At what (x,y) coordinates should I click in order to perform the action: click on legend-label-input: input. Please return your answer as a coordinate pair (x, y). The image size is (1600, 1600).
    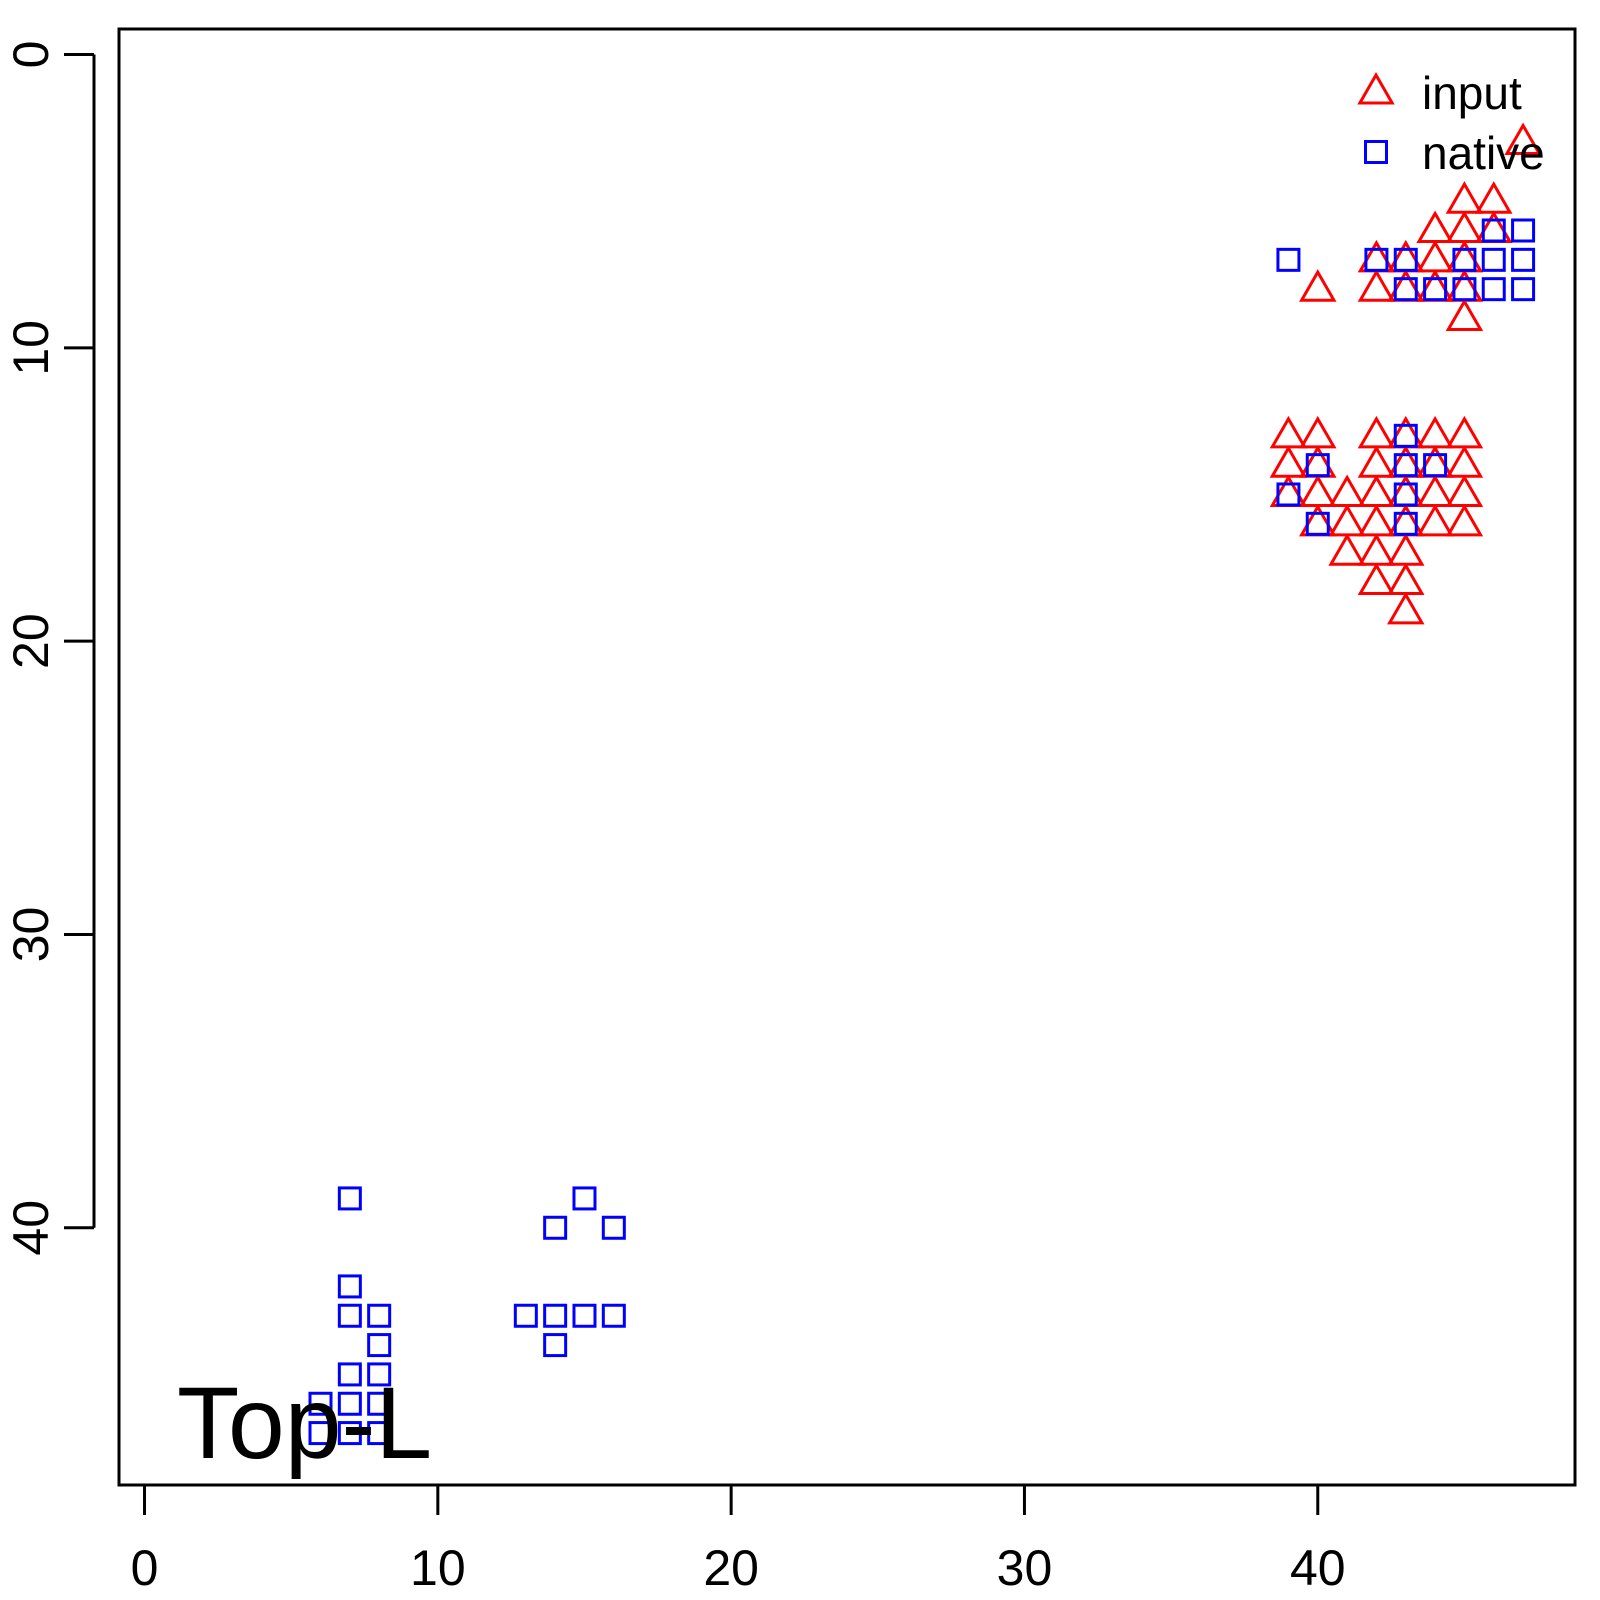
    Looking at the image, I should click on (1472, 93).